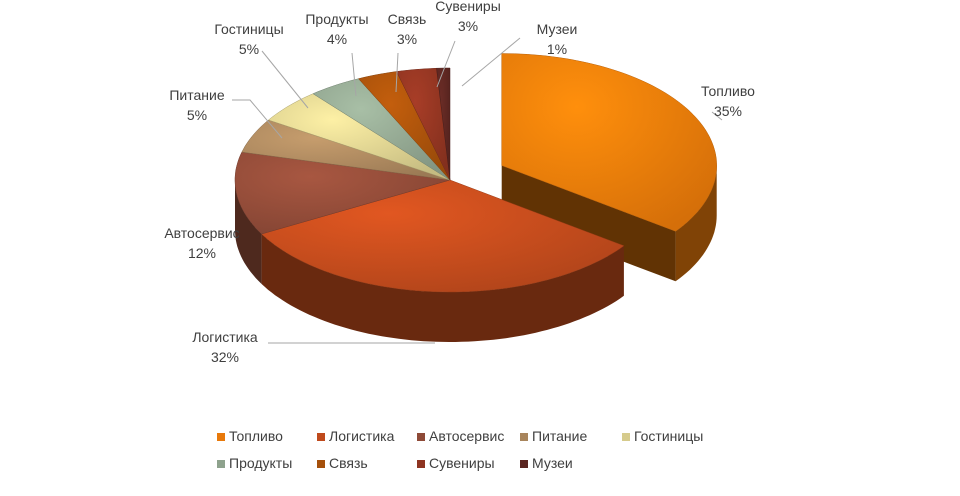 This screenshot has height=496, width=960. I want to click on legend-swatch-питание, so click(524, 437).